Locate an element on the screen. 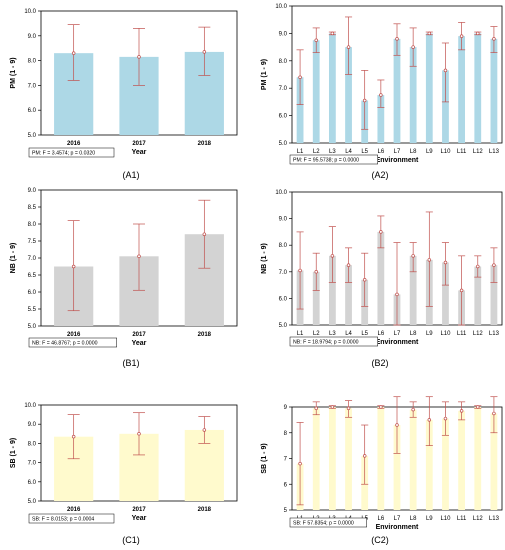  x-tick-label: L3 is located at coordinates (332, 152).